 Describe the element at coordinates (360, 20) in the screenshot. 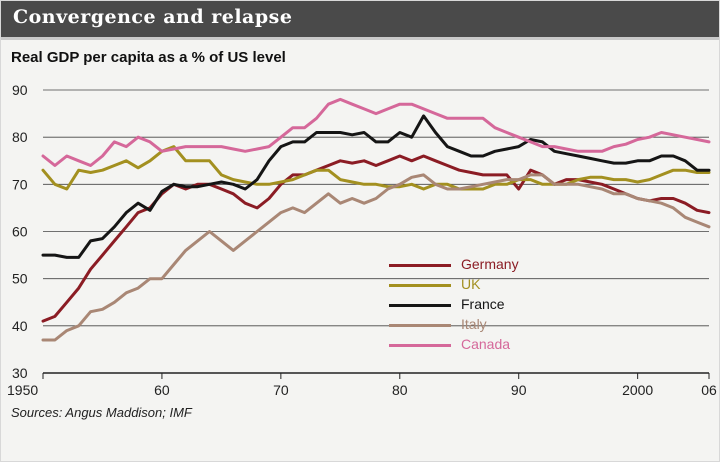

I see `title-bar: Convergence and relapse` at that location.